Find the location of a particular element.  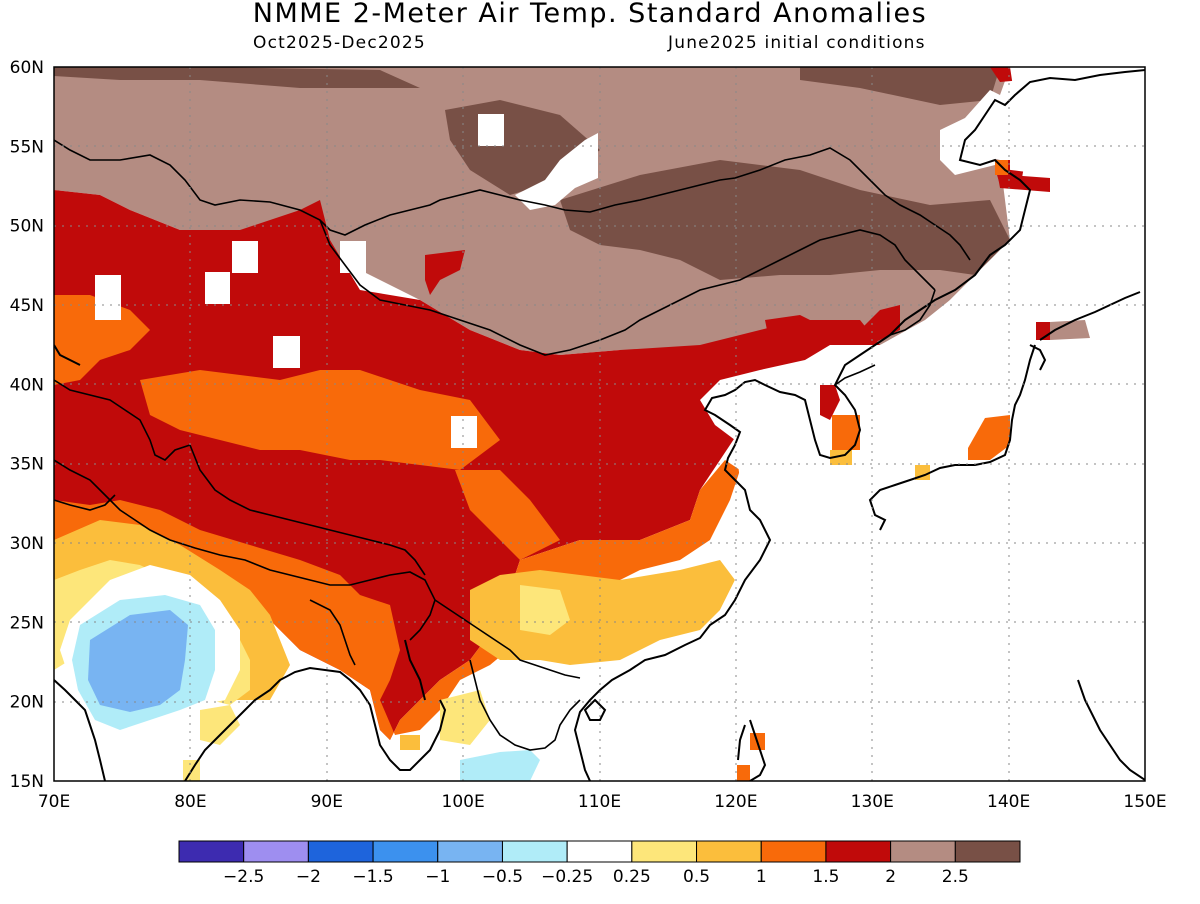

colorbar-tick-label: −1 is located at coordinates (437, 877).